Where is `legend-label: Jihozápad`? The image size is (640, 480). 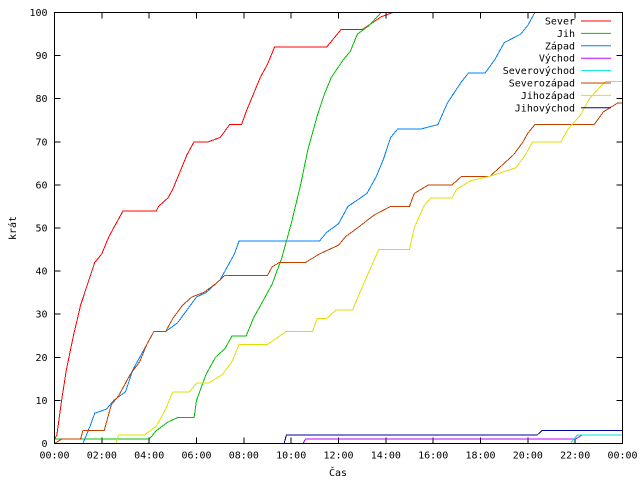
legend-label: Jihozápad is located at coordinates (548, 96).